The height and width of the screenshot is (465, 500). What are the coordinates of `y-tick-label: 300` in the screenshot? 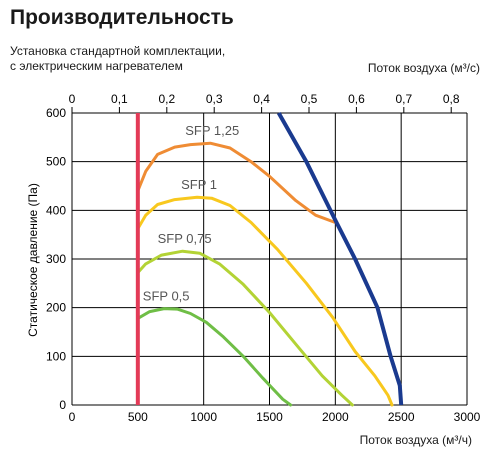 It's located at (56, 259).